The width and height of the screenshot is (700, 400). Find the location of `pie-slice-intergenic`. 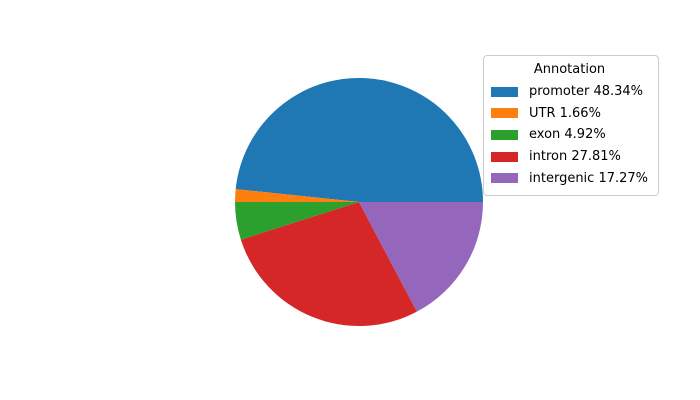

pie-slice-intergenic is located at coordinates (421, 257).